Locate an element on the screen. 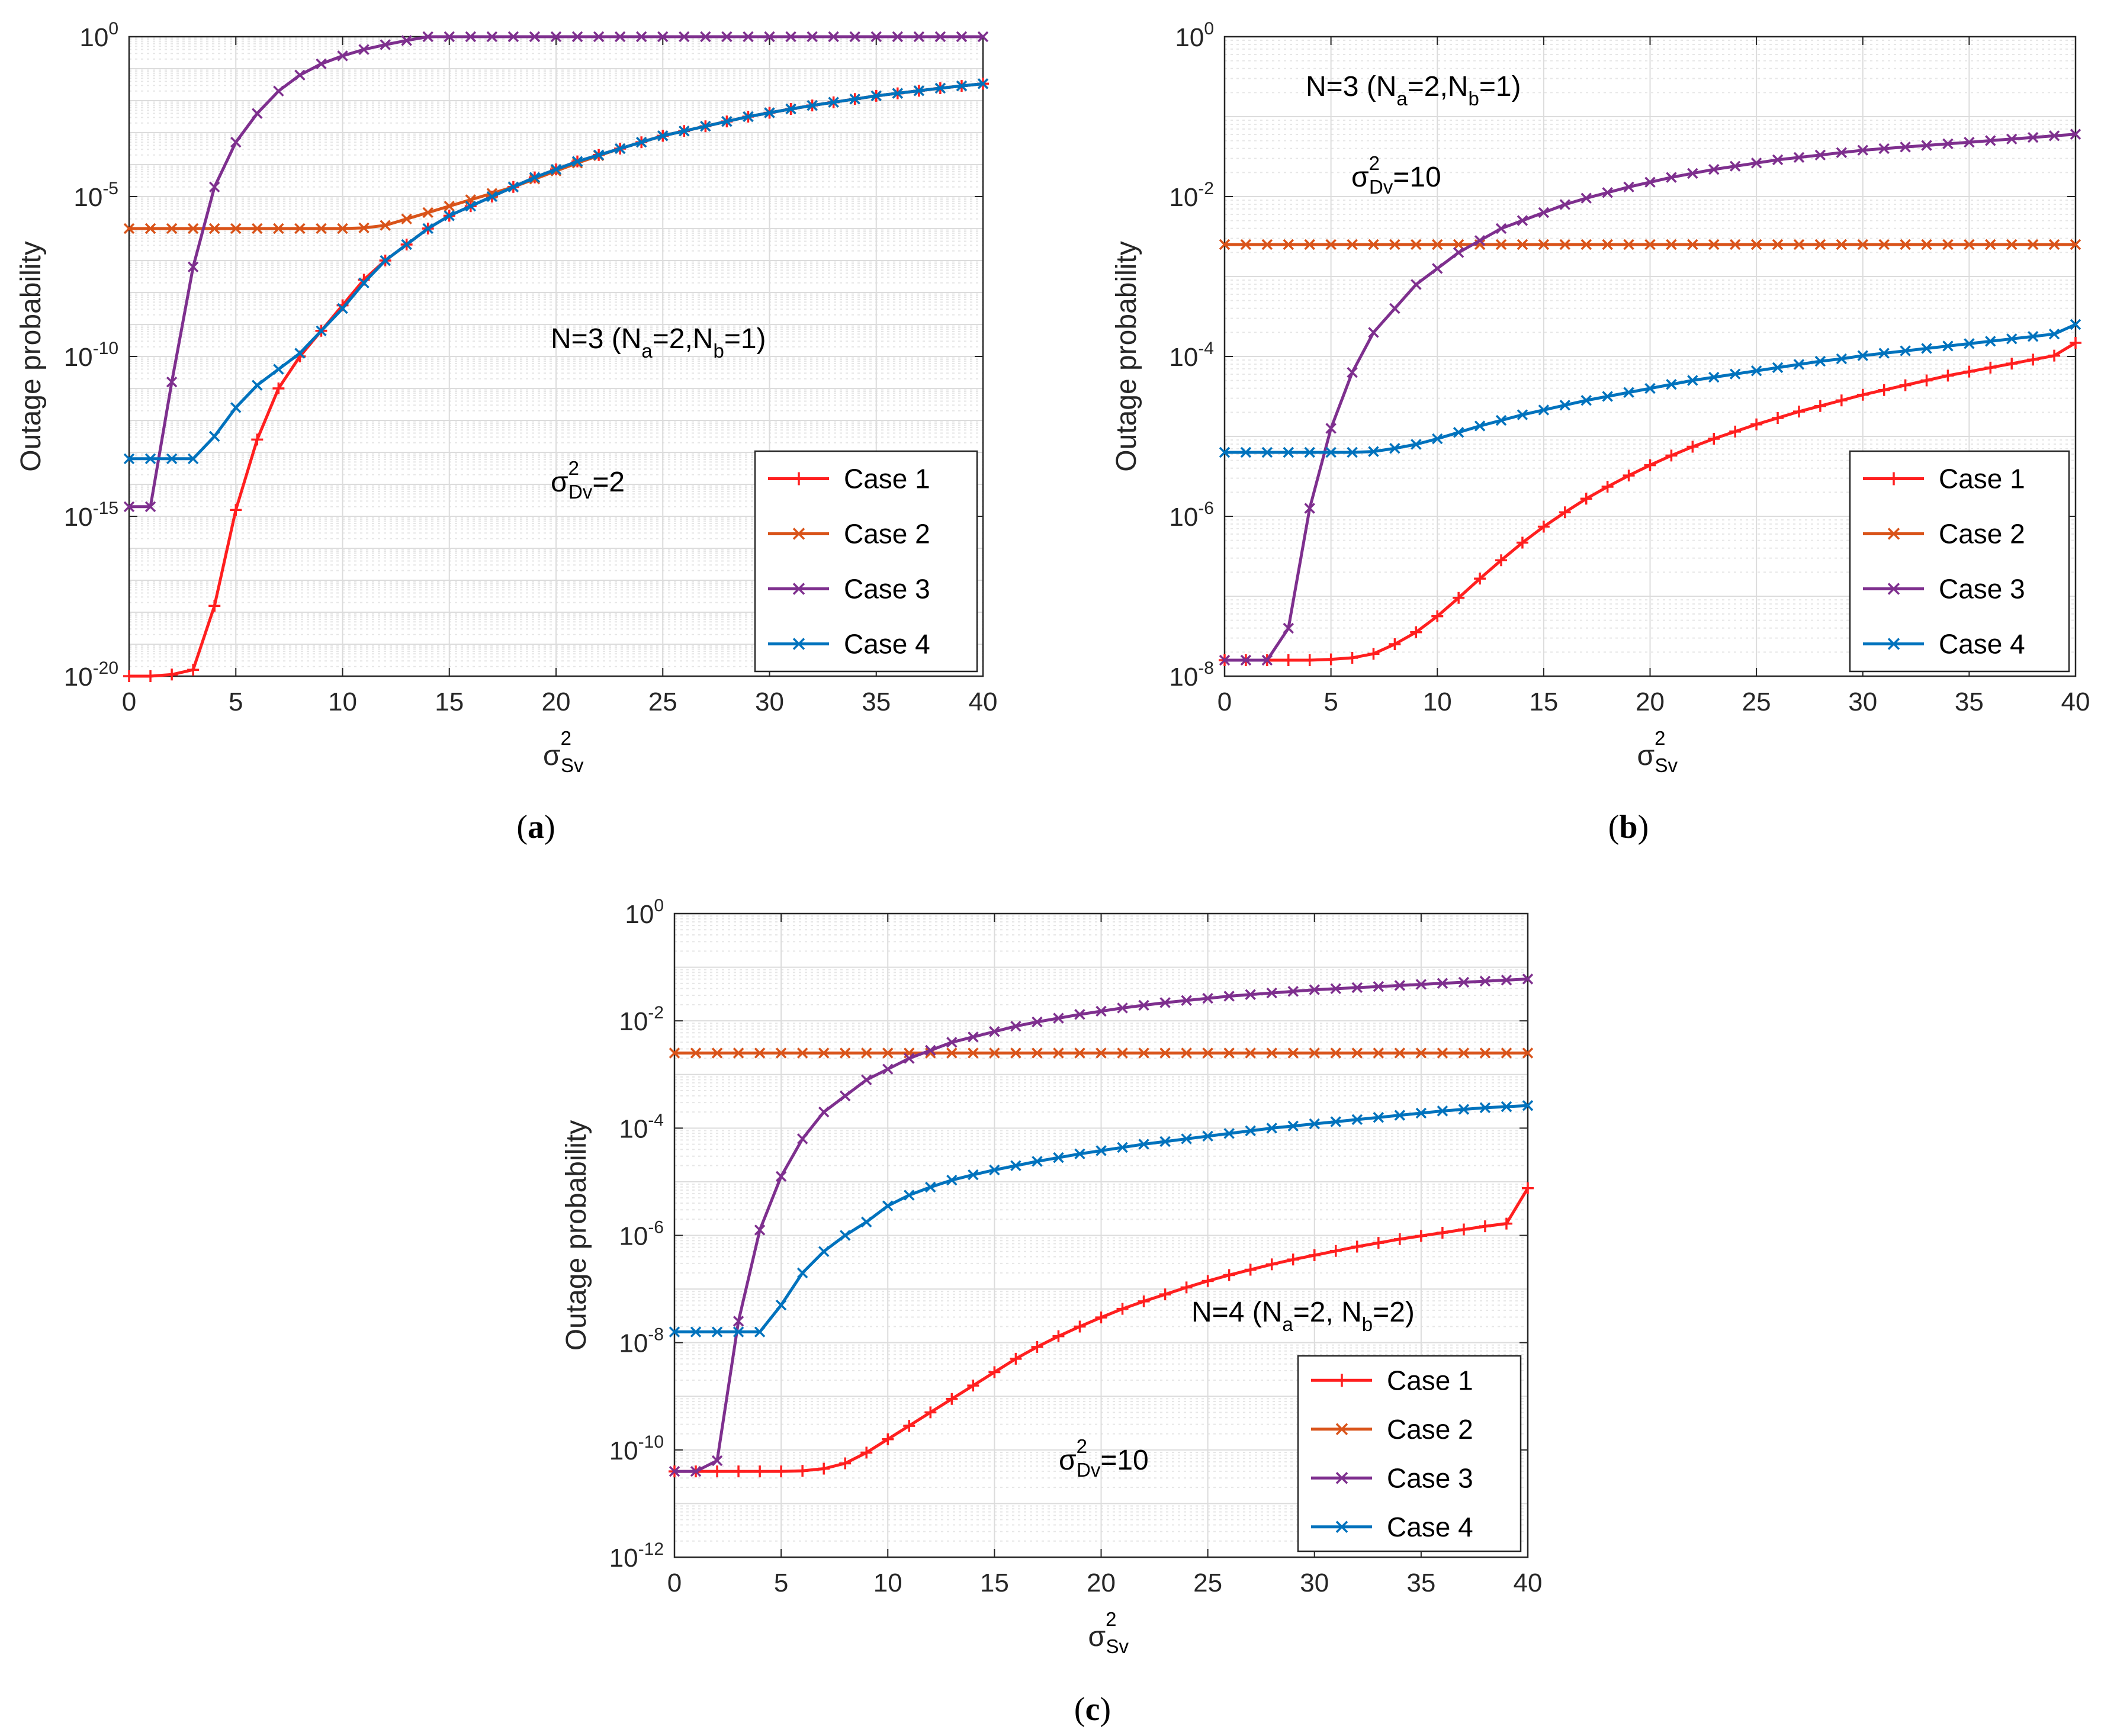  legend-item-case-3: Case 3 is located at coordinates (1944, 589).